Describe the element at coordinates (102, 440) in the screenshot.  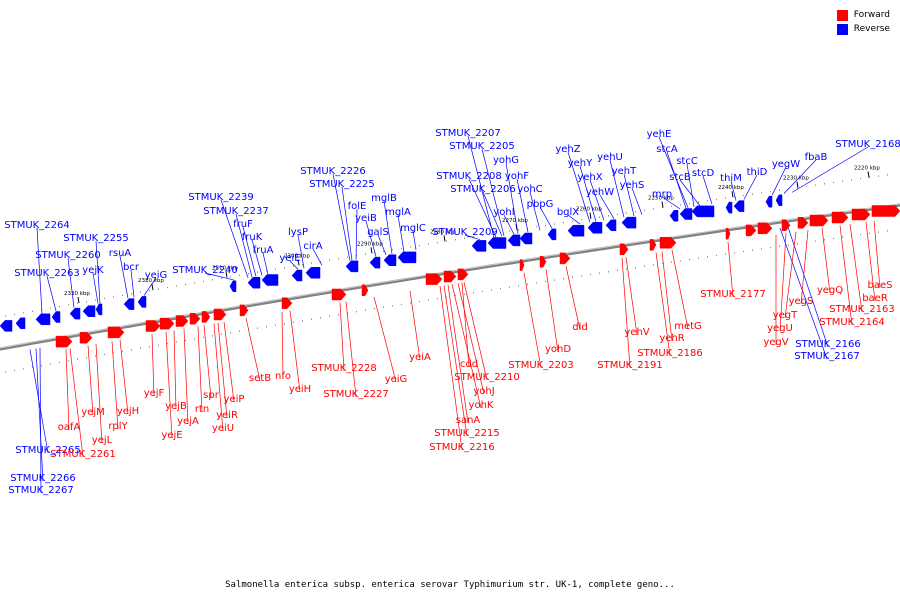
I see `forward-gene-label: yejL` at that location.